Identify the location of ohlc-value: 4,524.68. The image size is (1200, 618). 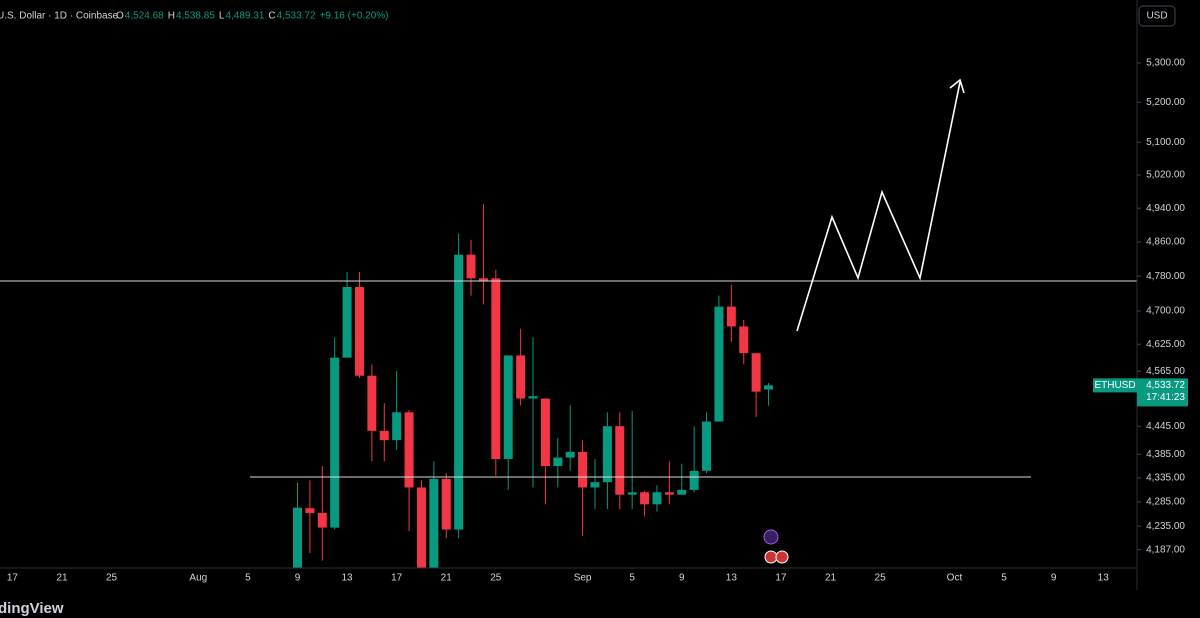
(144, 16).